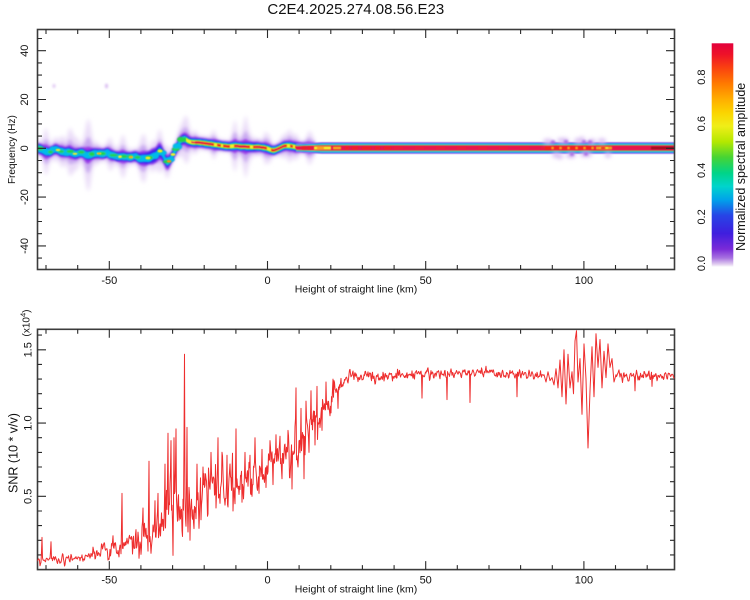 This screenshot has height=600, width=750. I want to click on svg-text: 0.0, so click(702, 263).